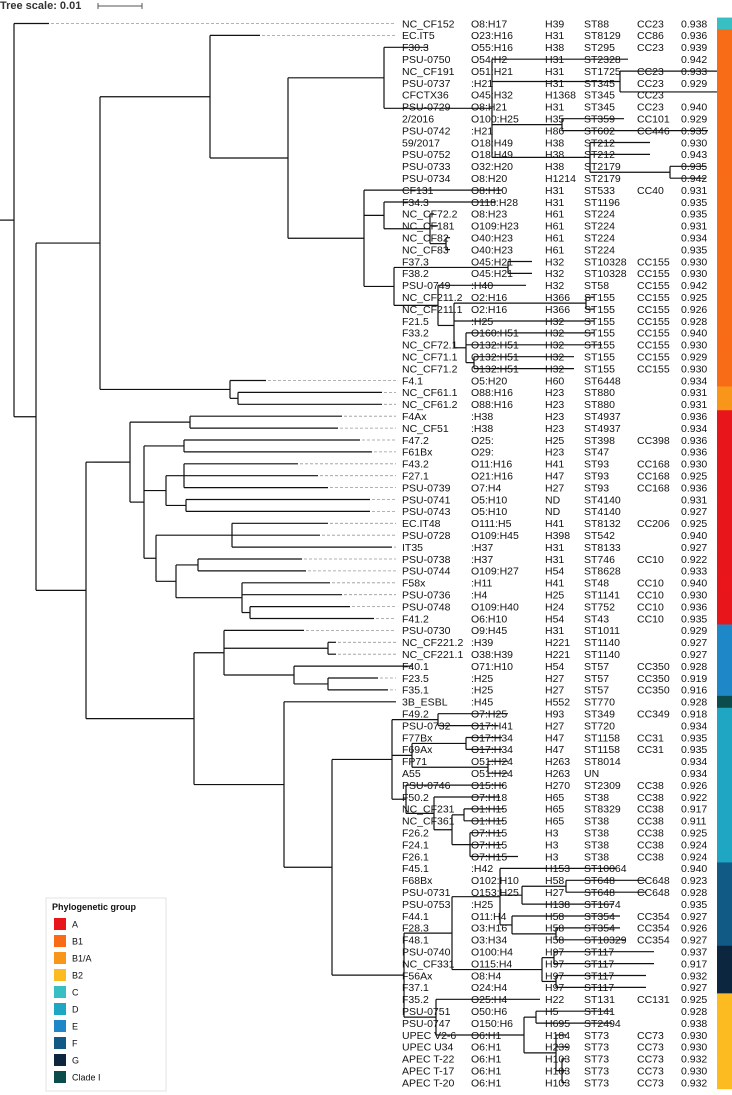 The height and width of the screenshot is (1095, 732). What do you see at coordinates (426, 560) in the screenshot?
I see `strain-name: PSU-0738` at bounding box center [426, 560].